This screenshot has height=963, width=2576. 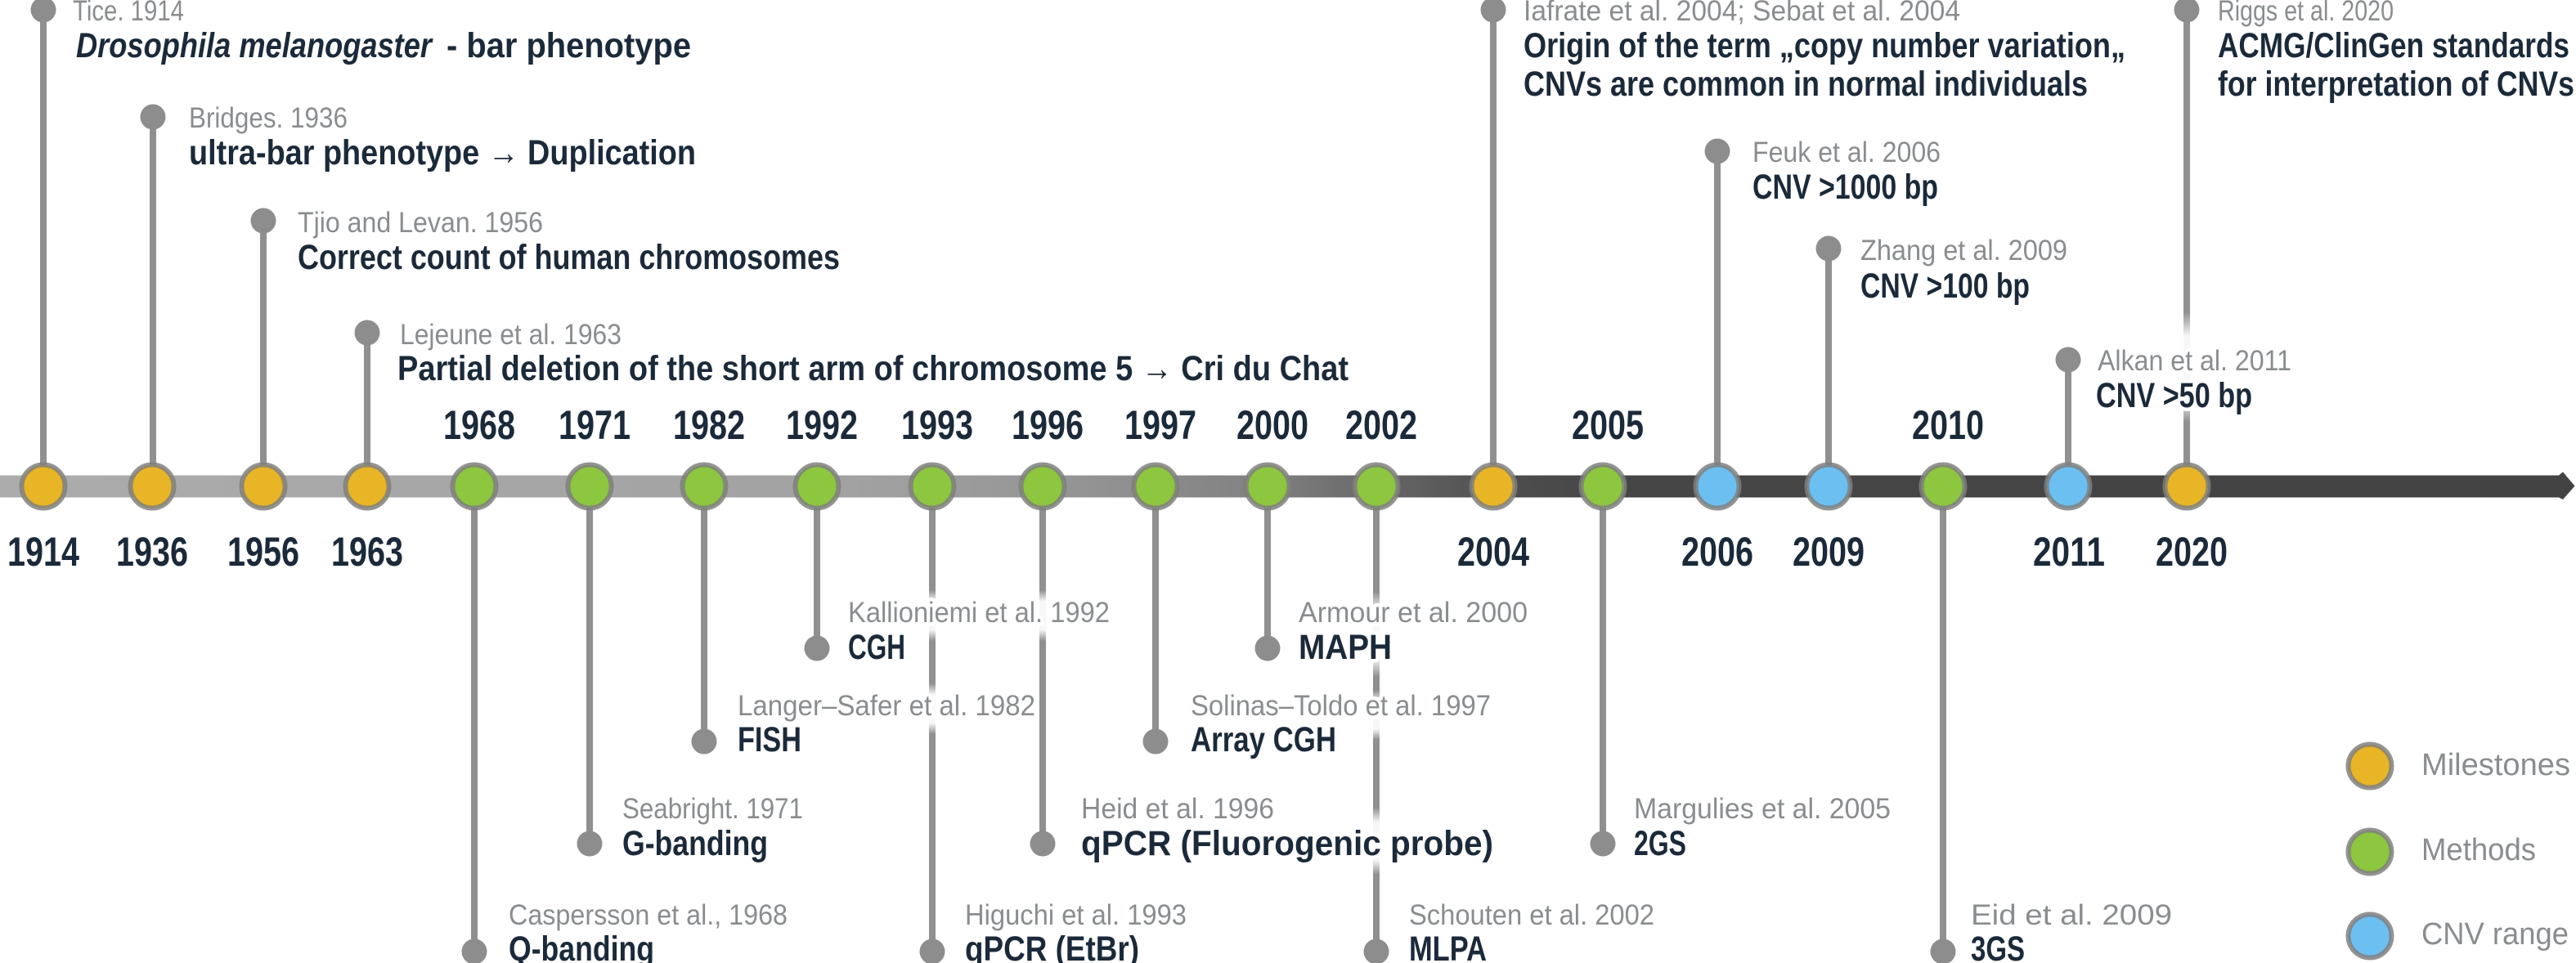 What do you see at coordinates (1742, 13) in the screenshot?
I see `svg-text:Iafrate et al. 2004; Sebat et: Iafrate et al. 2004; Sebat et al. 2004` at bounding box center [1742, 13].